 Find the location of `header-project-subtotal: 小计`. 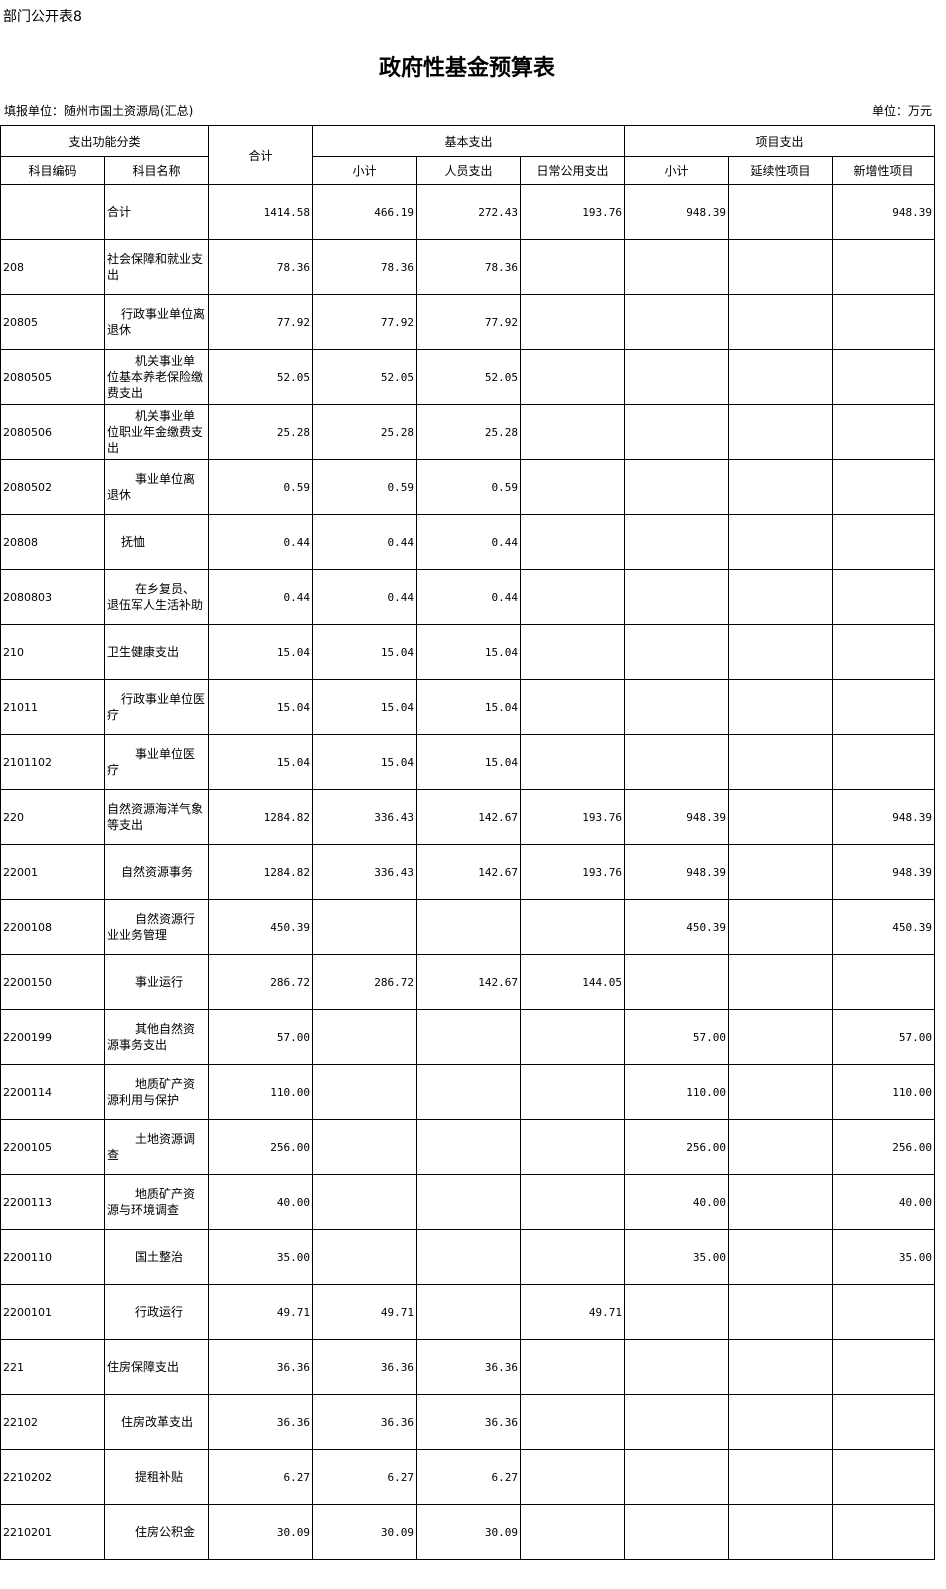

header-project-subtotal: 小计 is located at coordinates (677, 170).